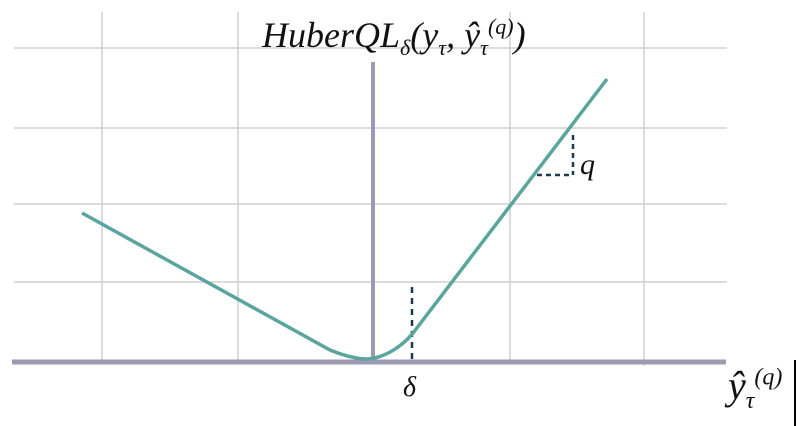 The height and width of the screenshot is (426, 798). Describe the element at coordinates (442, 48) in the screenshot. I see `title-arg1-sub: τ` at that location.